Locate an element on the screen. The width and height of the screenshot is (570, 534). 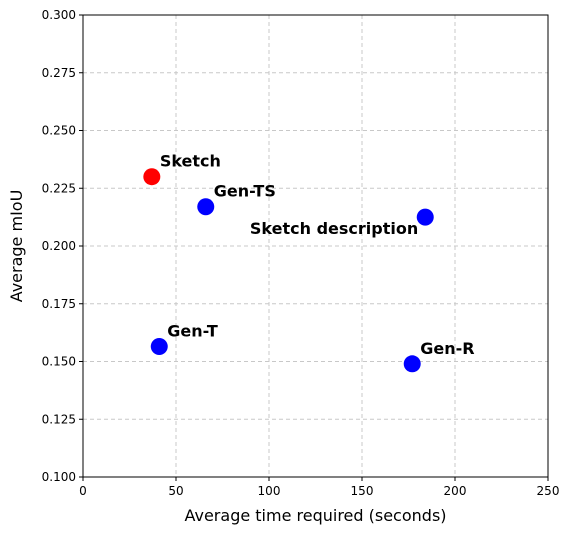
y-tick-label: 0.100 is located at coordinates (59, 477).